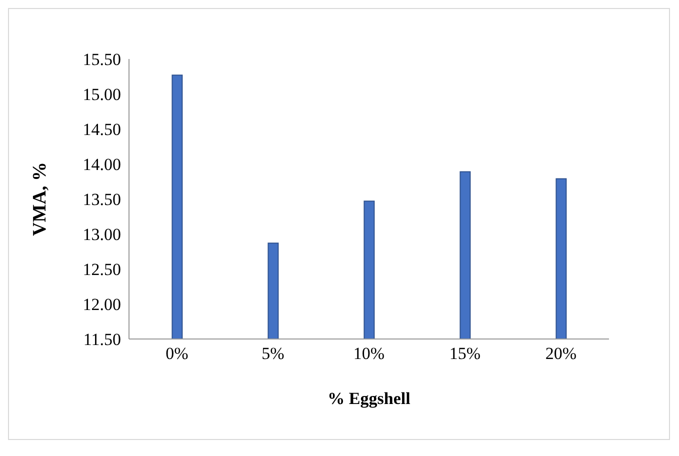 The width and height of the screenshot is (679, 456). I want to click on x-tick-label: 10%, so click(369, 354).